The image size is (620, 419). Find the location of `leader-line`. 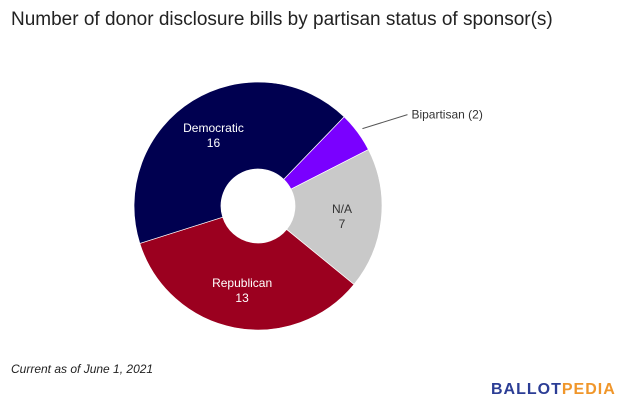

leader-line is located at coordinates (385, 122).